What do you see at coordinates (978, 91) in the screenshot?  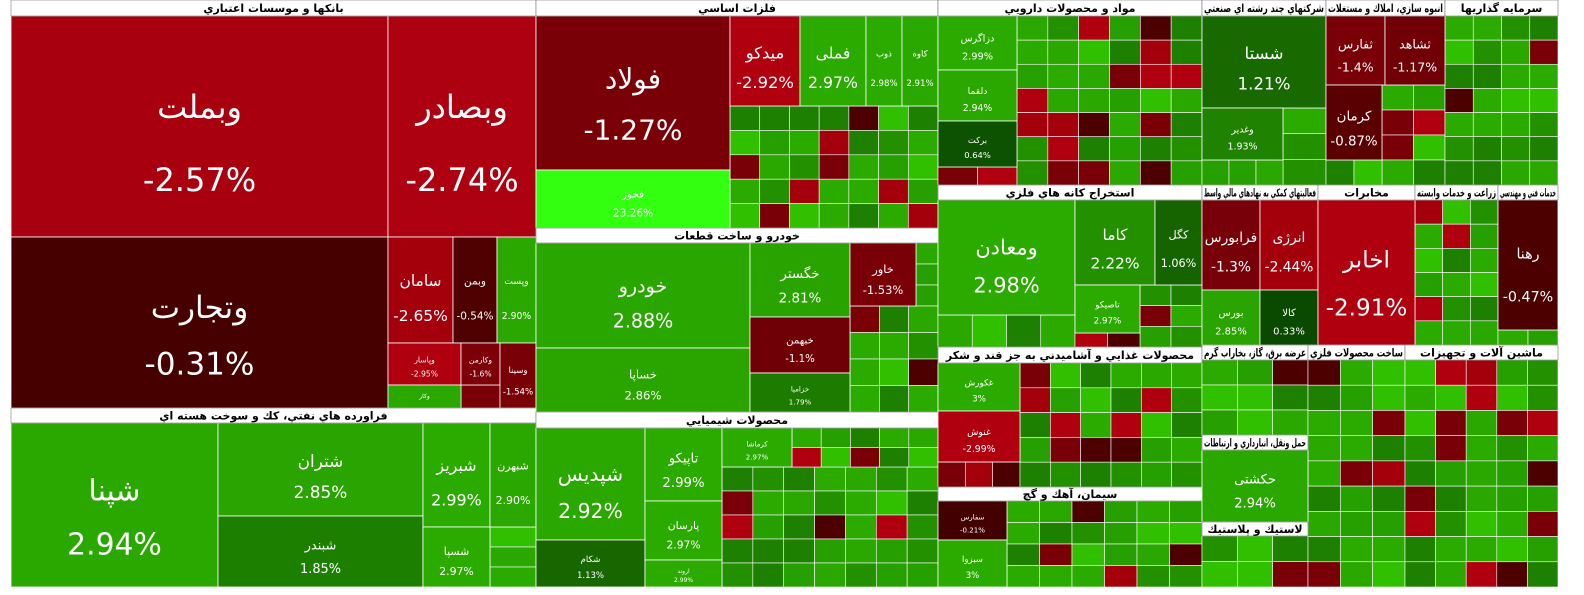 I see `tile-name: دلقما` at bounding box center [978, 91].